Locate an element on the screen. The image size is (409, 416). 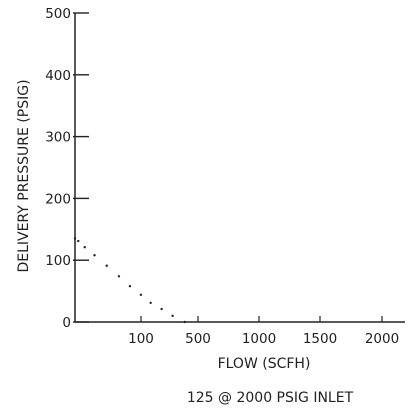
x-tick-label: 1000 is located at coordinates (259, 339).